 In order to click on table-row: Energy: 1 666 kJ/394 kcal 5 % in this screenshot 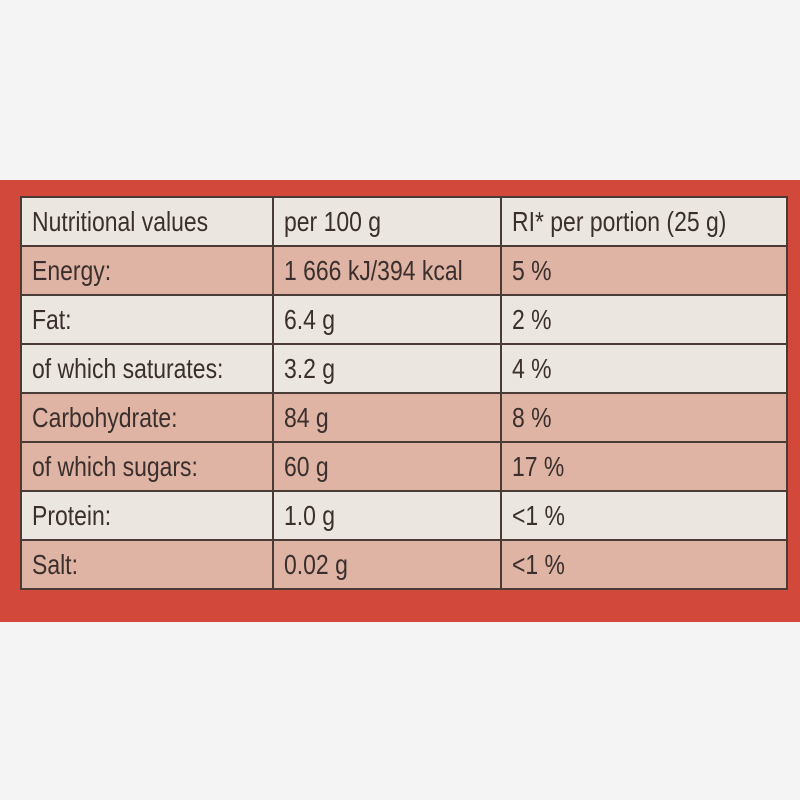, I will do `click(404, 270)`.